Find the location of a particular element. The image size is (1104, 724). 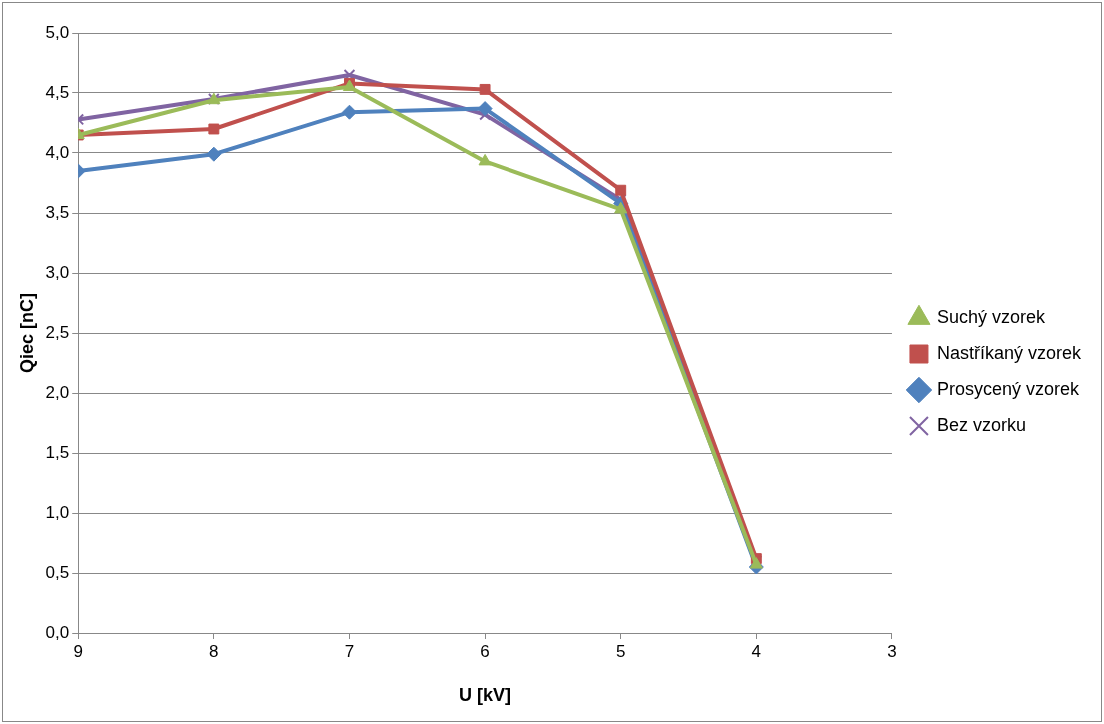

x-tick-label: 6 is located at coordinates (485, 651).